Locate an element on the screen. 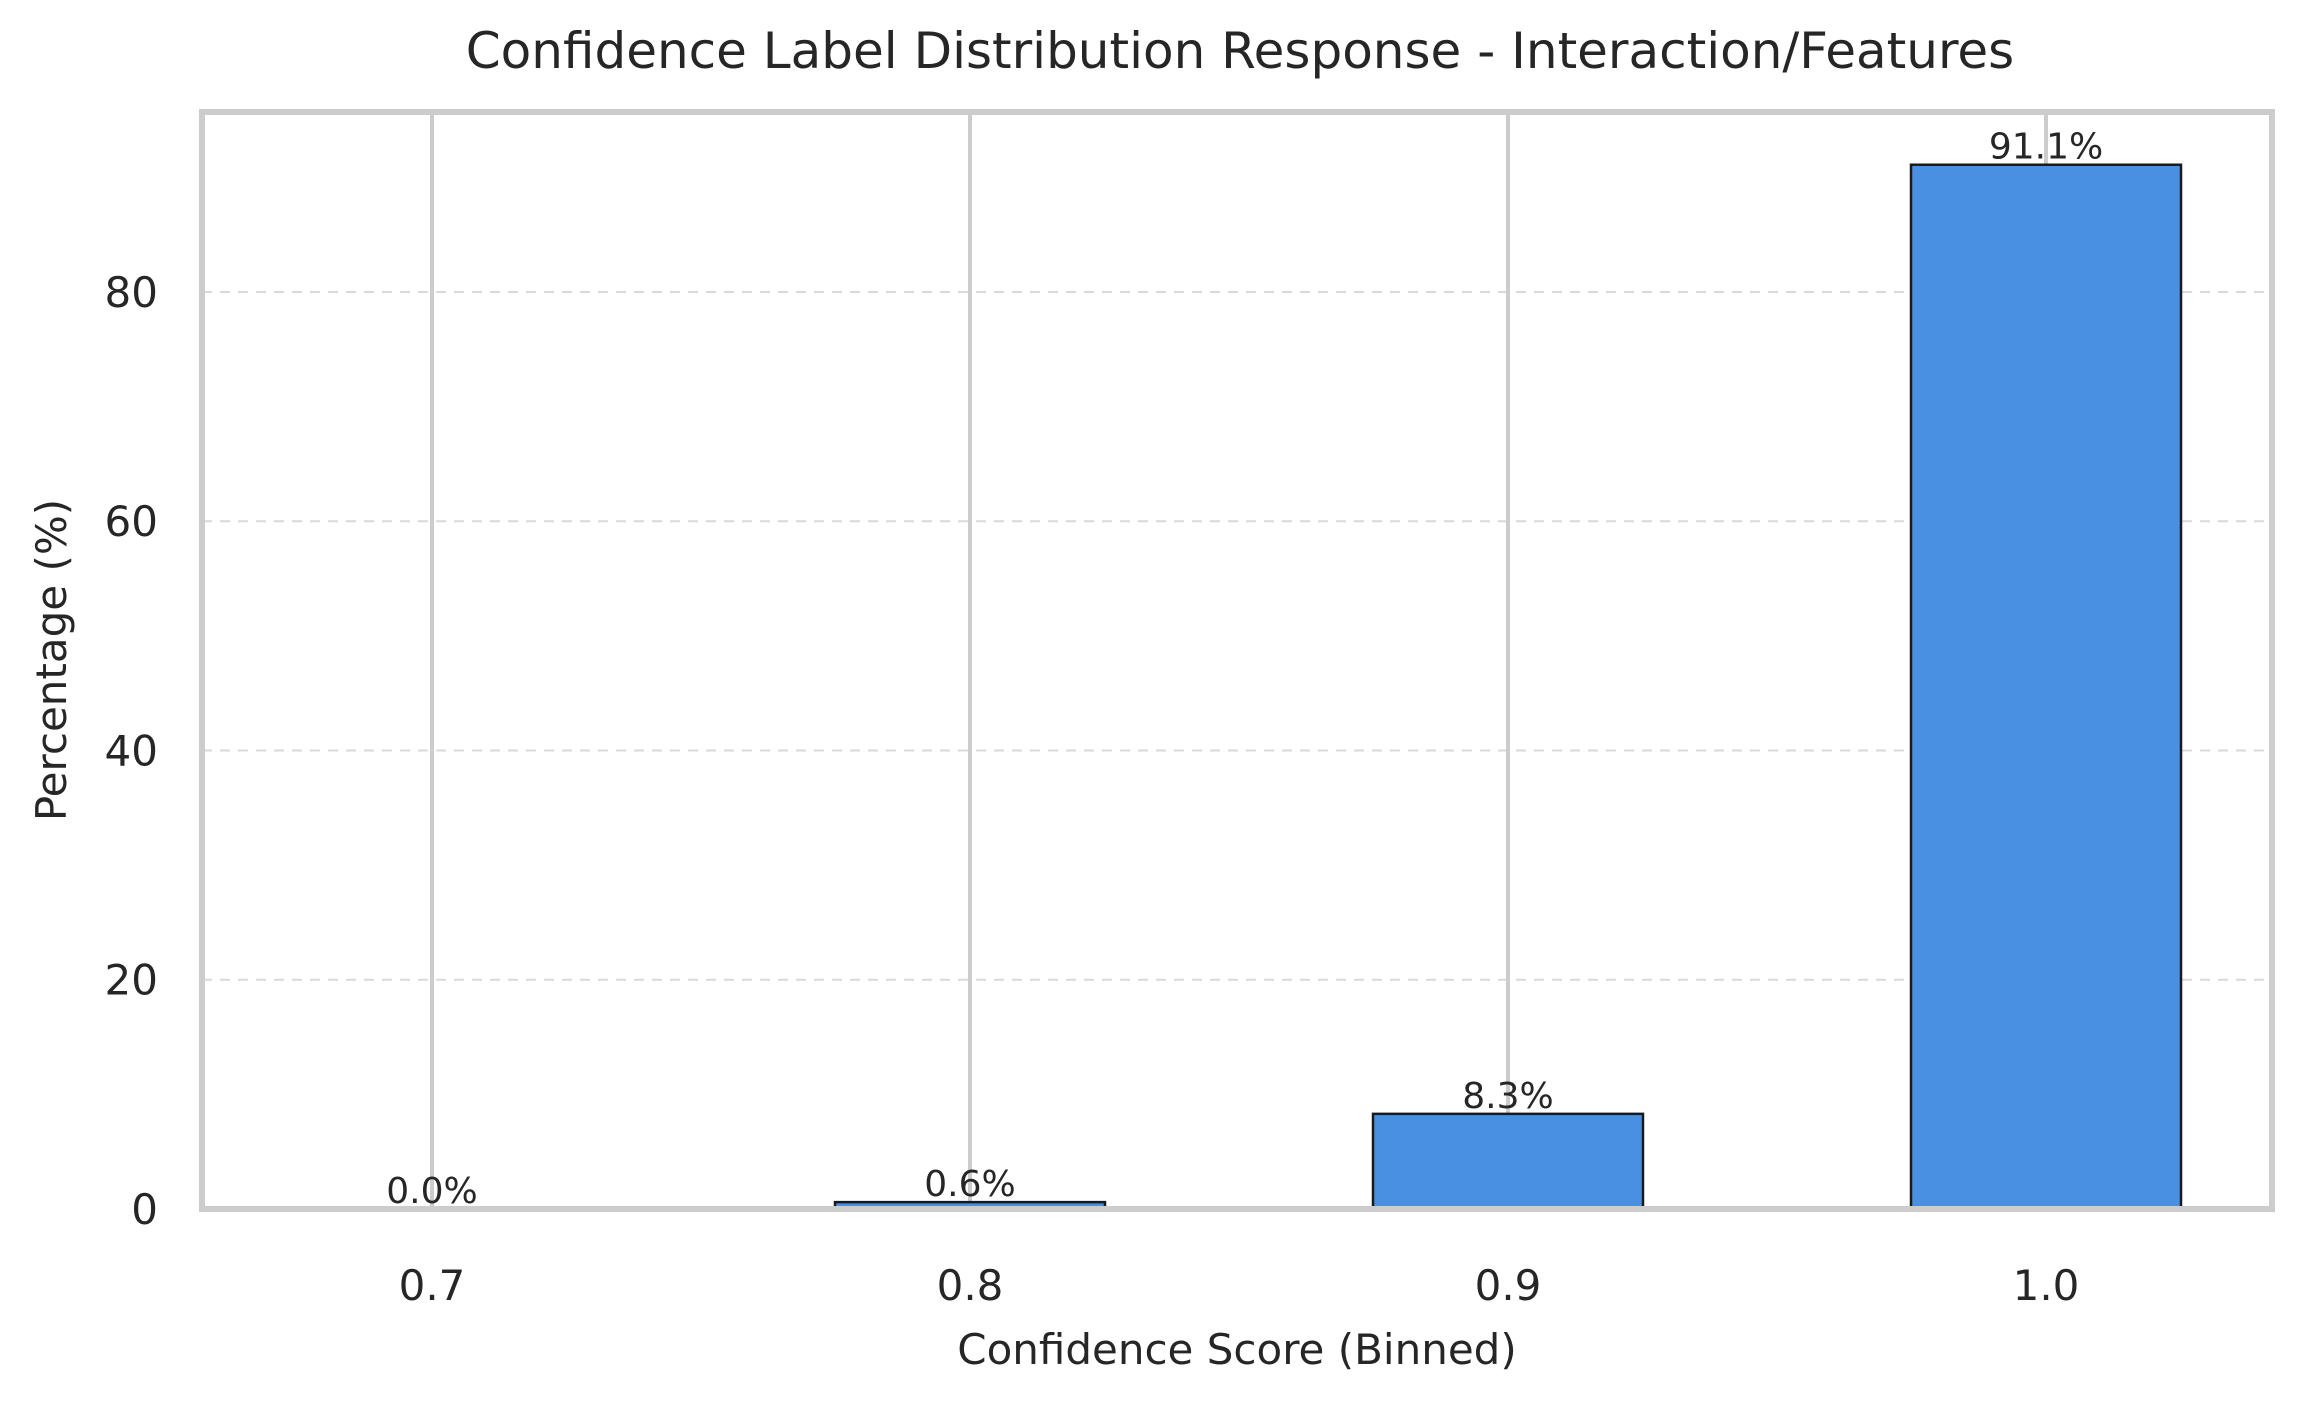 This screenshot has width=2301, height=1406. x-tick-label: 0.7 is located at coordinates (432, 1285).